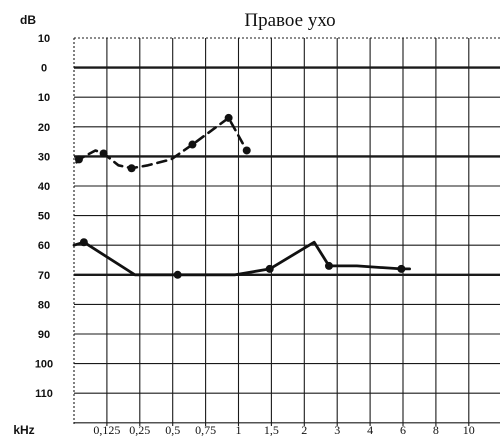 This screenshot has height=438, width=504. I want to click on x-tick-label: 10, so click(469, 430).